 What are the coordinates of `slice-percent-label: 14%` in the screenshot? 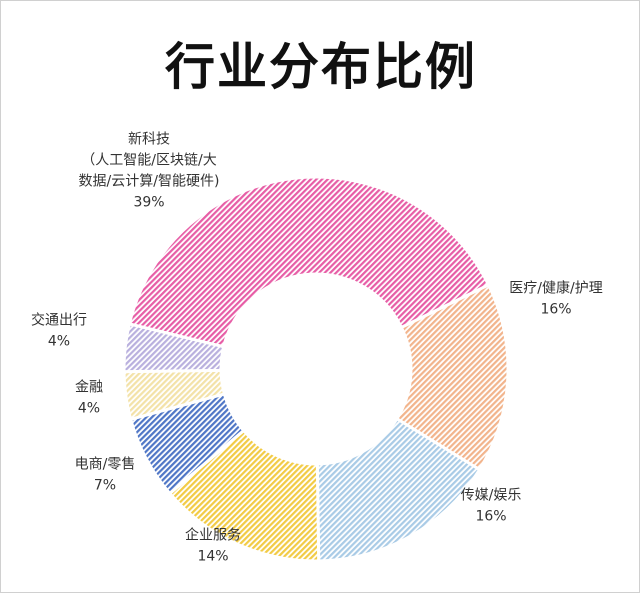 It's located at (212, 557).